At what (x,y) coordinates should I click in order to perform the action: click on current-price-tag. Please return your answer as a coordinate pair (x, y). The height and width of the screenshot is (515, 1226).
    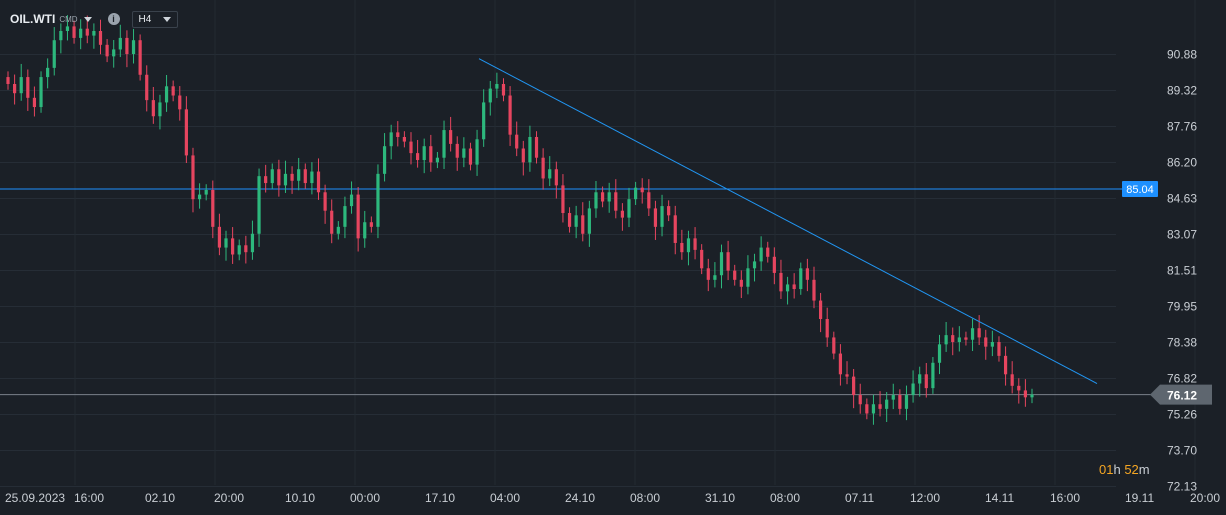
    Looking at the image, I should click on (1181, 394).